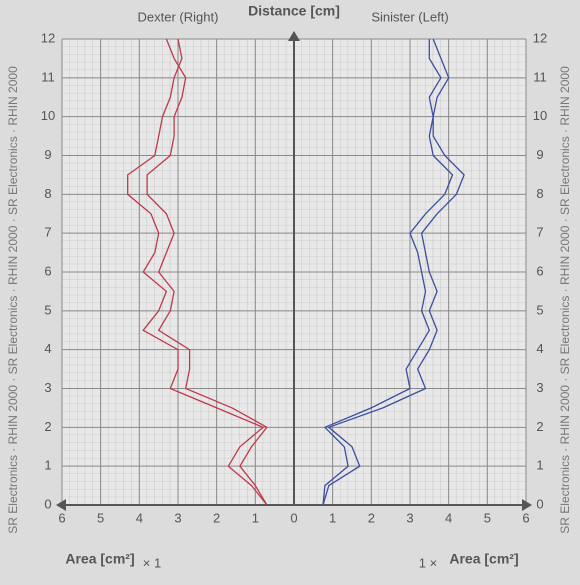  I want to click on chart-title: Dexter (Right), so click(178, 16).